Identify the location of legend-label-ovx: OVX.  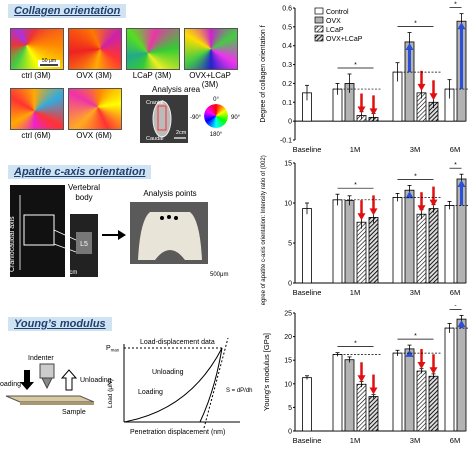
(333, 21).